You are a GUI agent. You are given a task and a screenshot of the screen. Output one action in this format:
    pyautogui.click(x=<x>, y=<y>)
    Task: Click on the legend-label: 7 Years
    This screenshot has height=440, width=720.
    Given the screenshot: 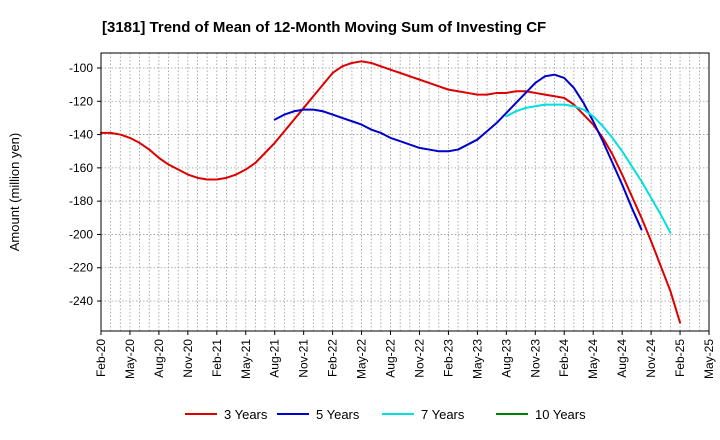 What is the action you would take?
    pyautogui.click(x=443, y=414)
    